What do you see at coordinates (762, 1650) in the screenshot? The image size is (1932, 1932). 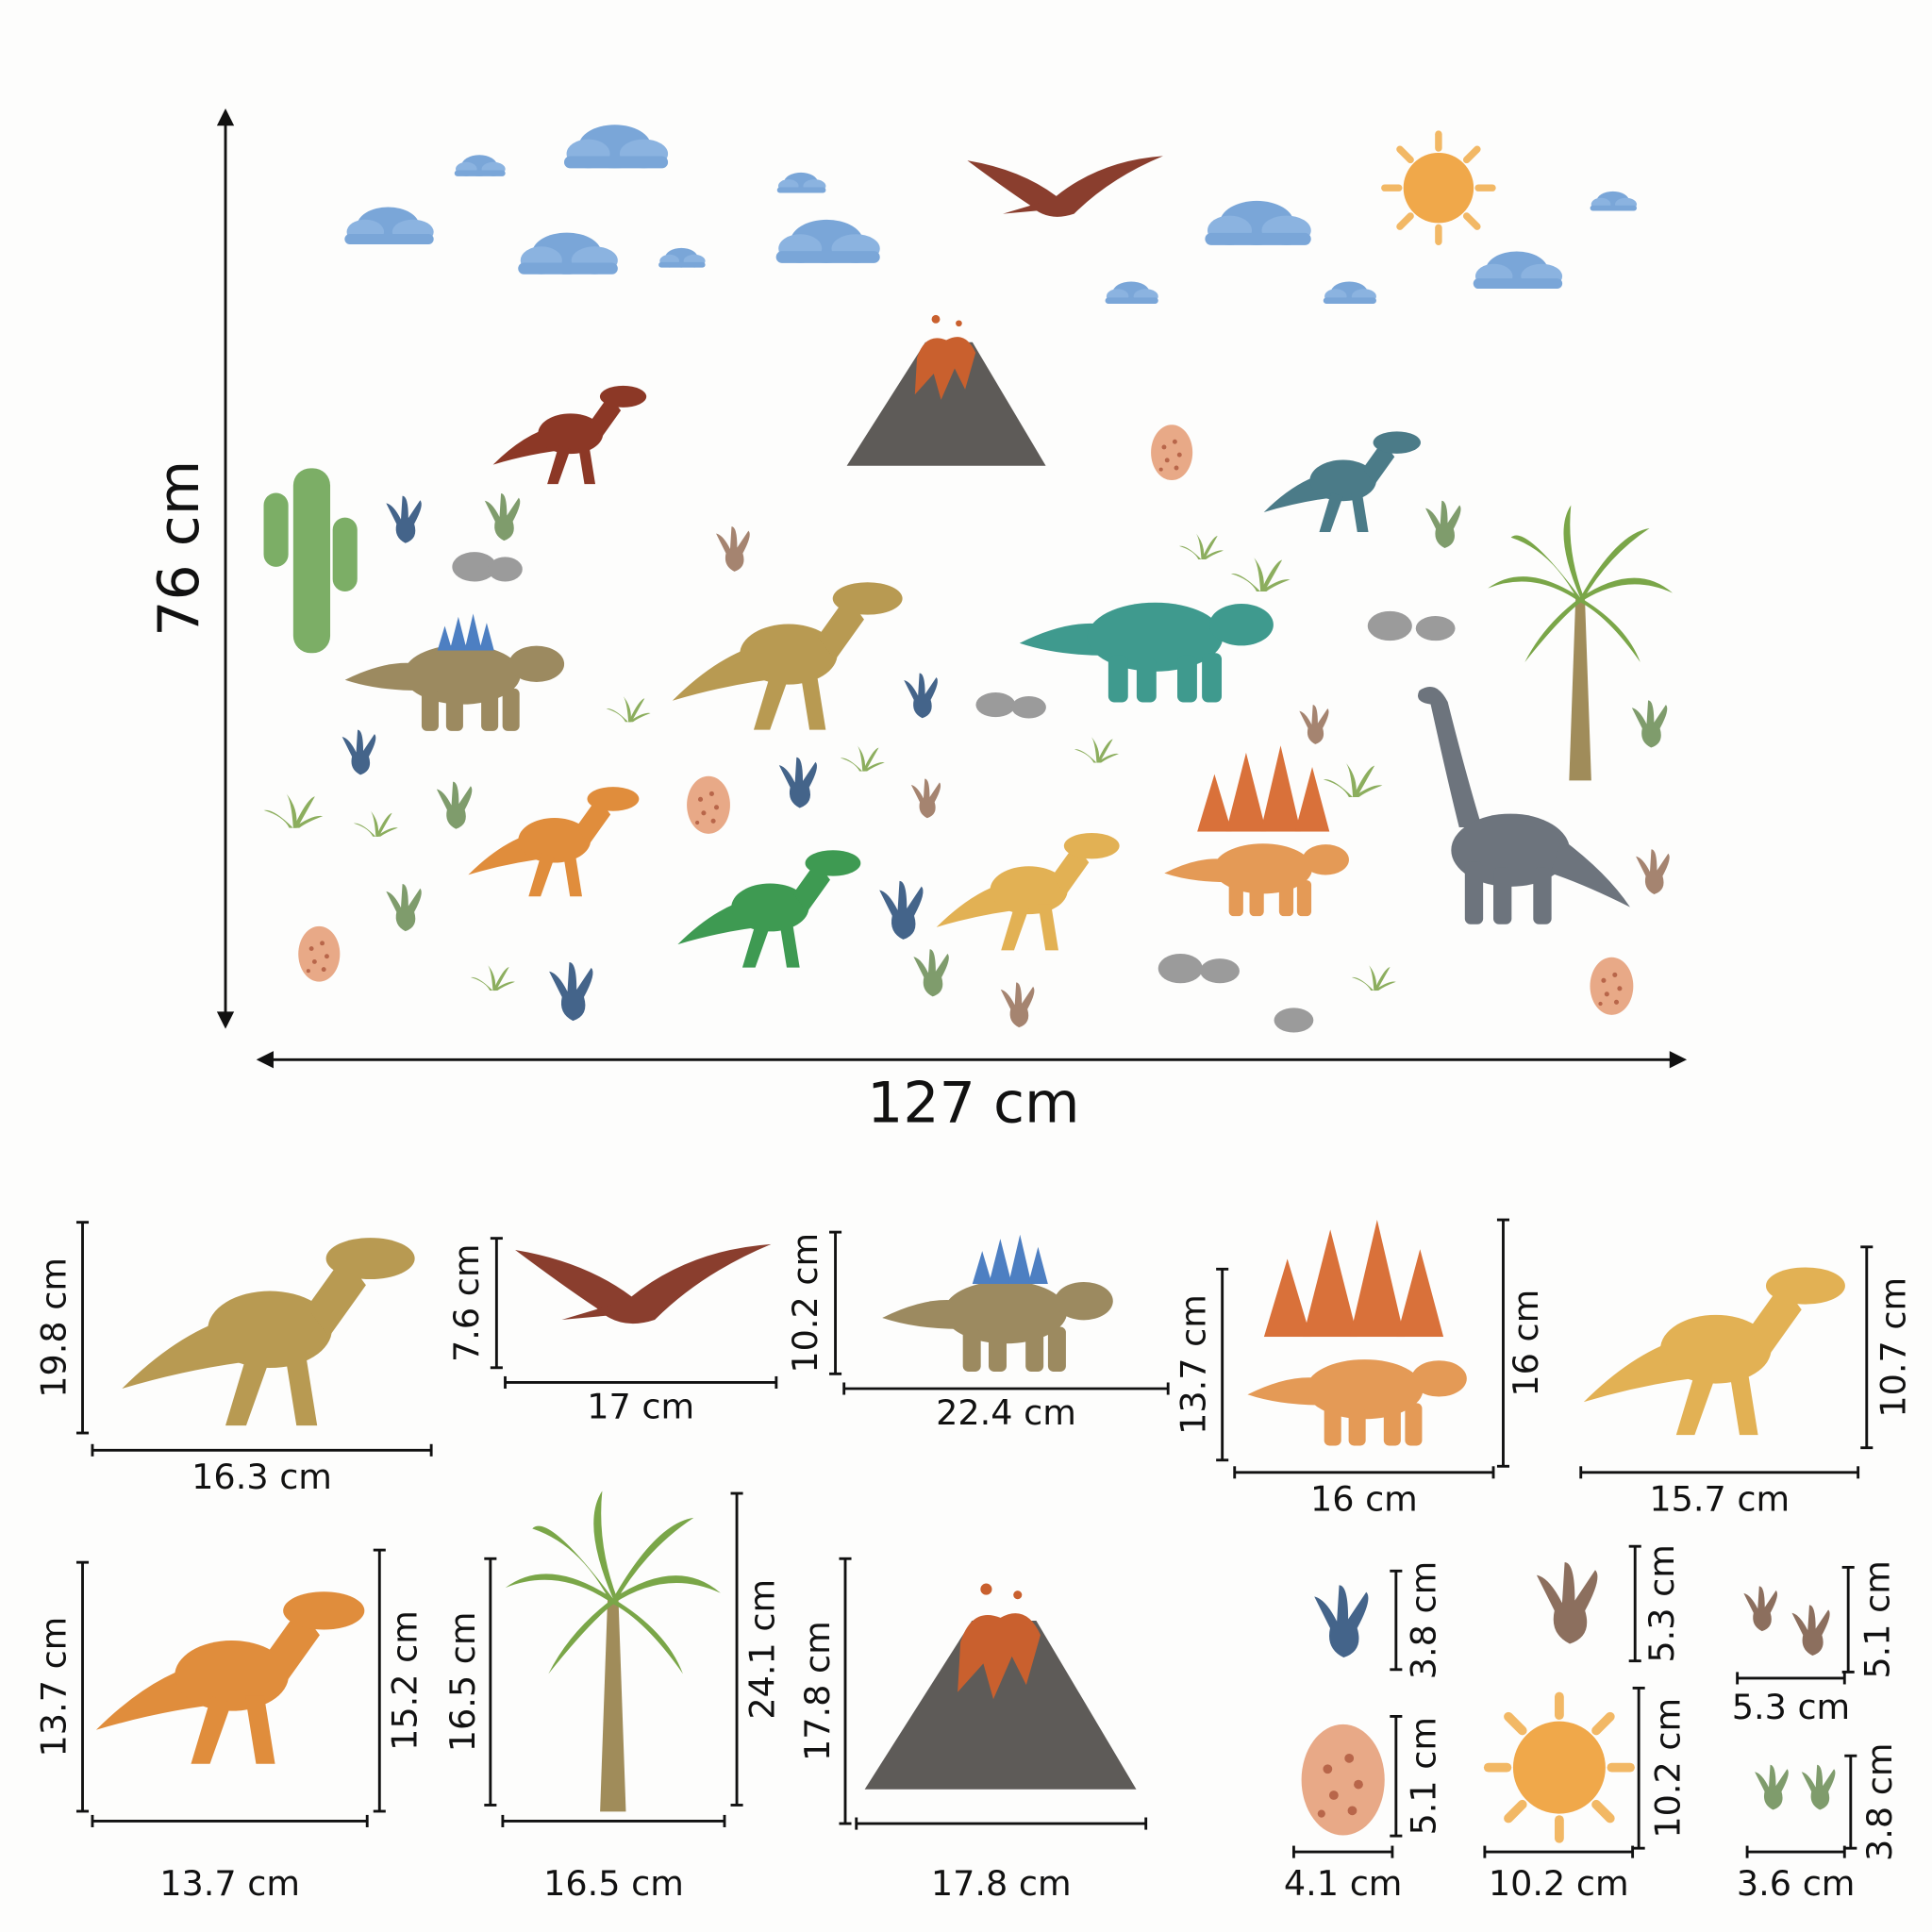 I see `dimension-label: 24.1 cm` at bounding box center [762, 1650].